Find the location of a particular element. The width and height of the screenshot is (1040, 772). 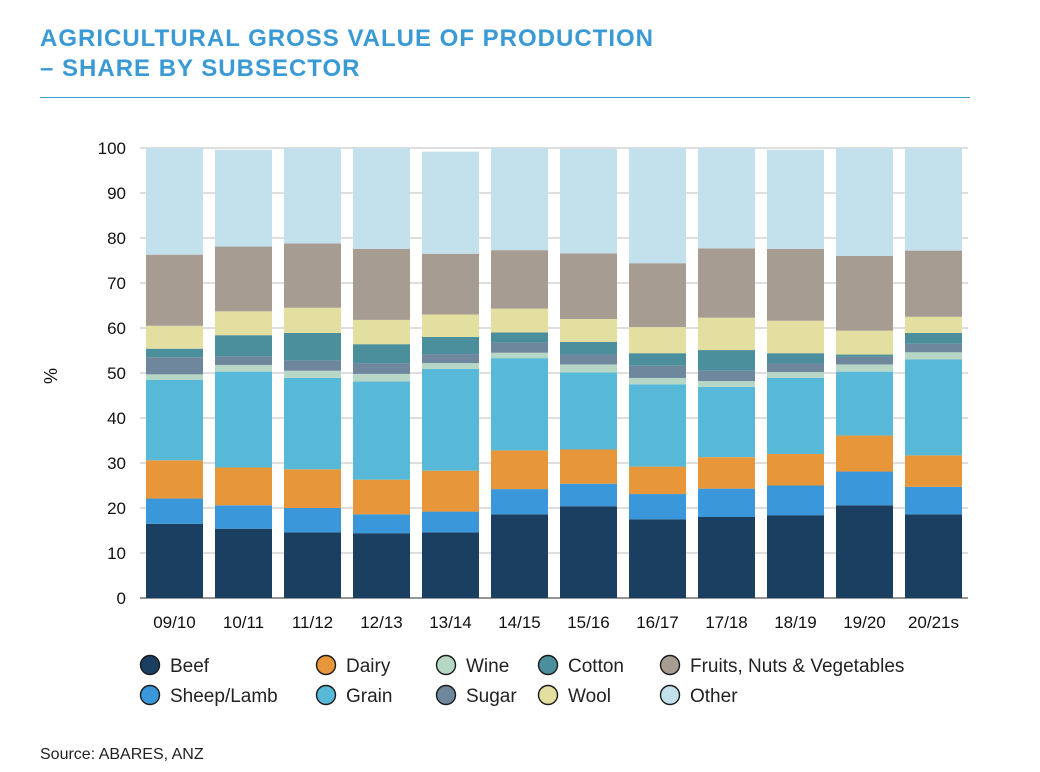

x-tick-label: 15/16 is located at coordinates (588, 622).